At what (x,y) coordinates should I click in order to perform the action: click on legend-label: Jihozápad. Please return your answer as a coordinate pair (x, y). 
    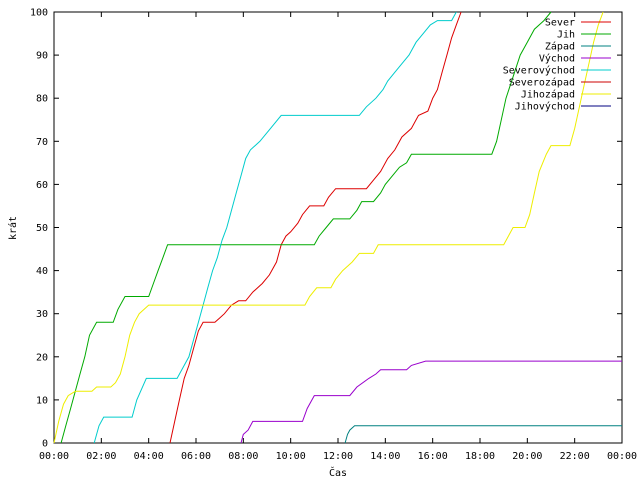
    Looking at the image, I should click on (548, 95).